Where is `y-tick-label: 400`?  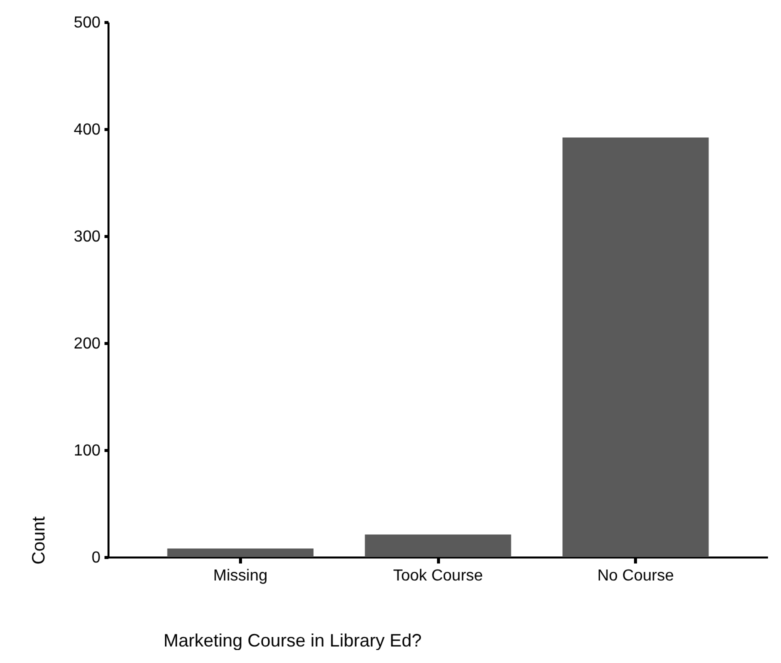 y-tick-label: 400 is located at coordinates (87, 130).